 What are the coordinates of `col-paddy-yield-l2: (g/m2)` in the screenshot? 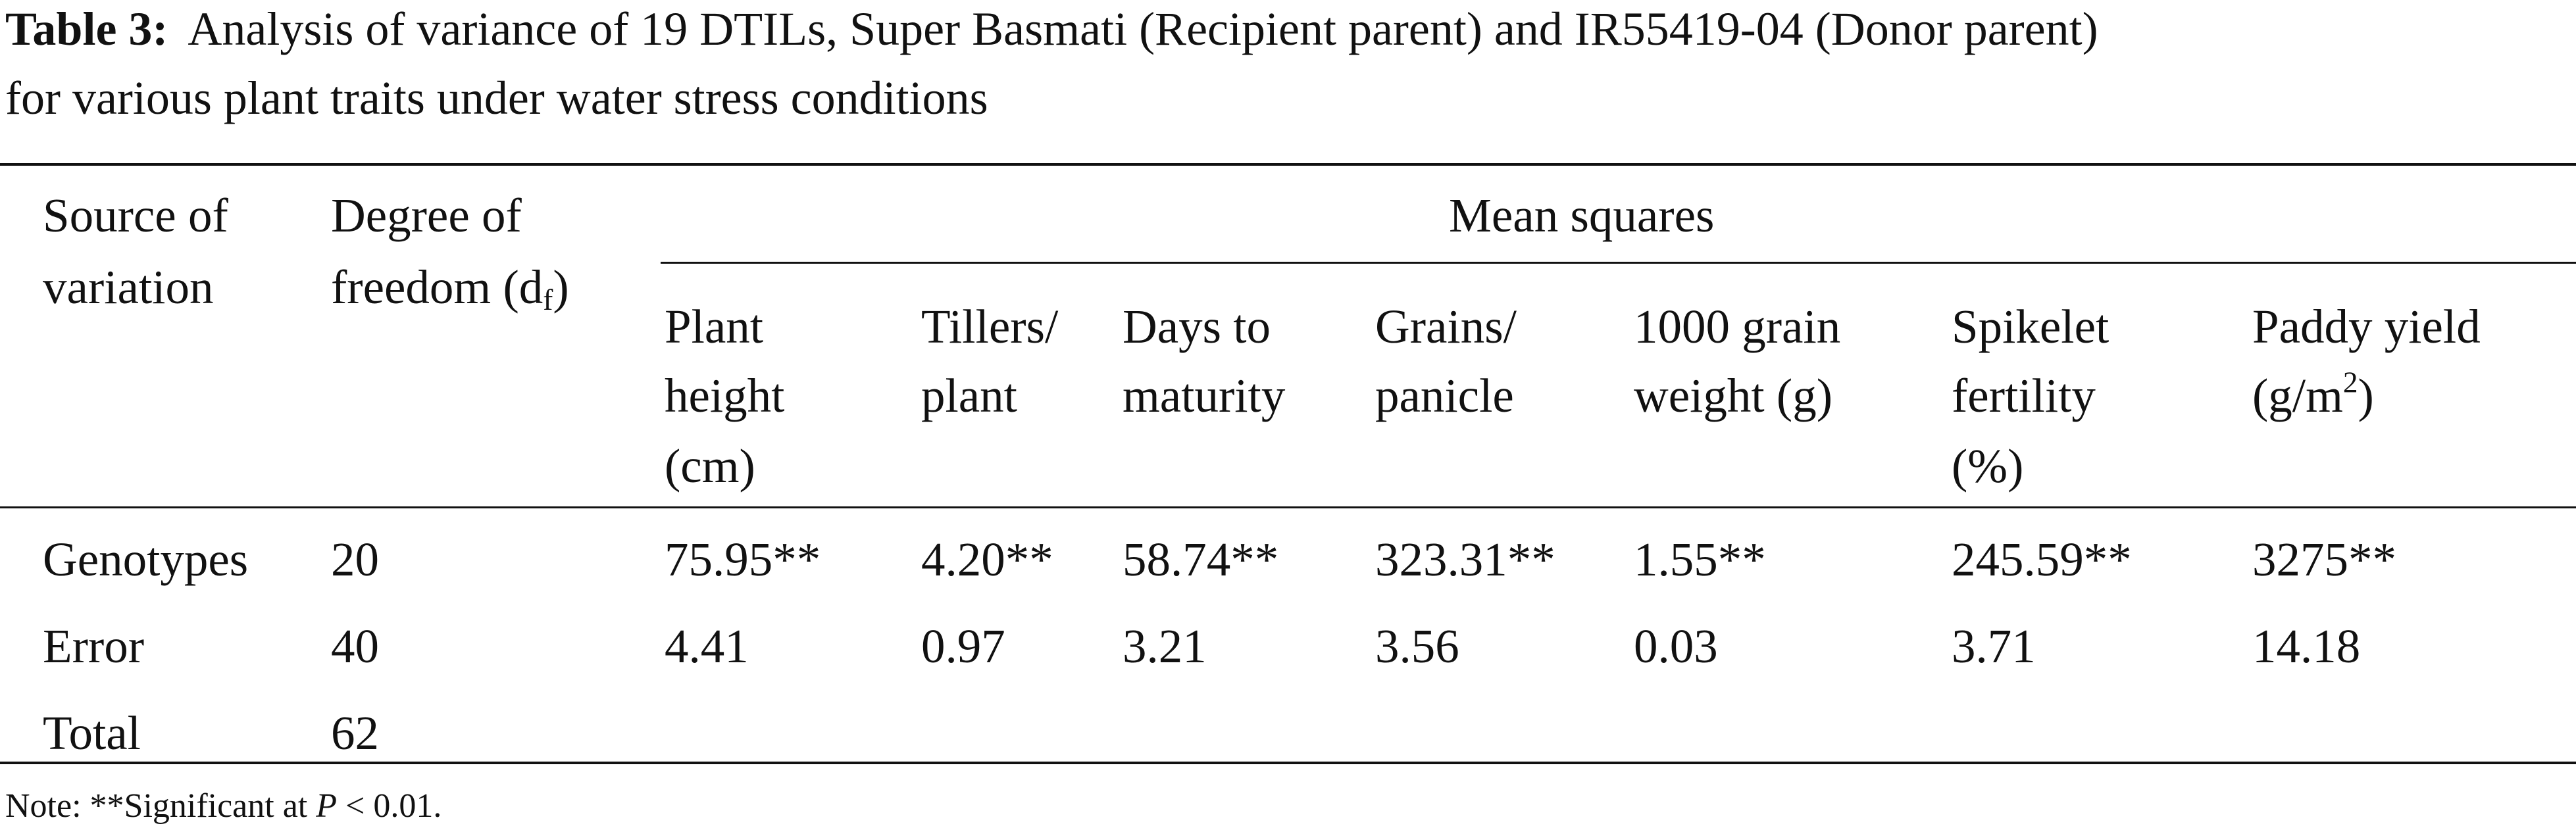 It's located at (2313, 394).